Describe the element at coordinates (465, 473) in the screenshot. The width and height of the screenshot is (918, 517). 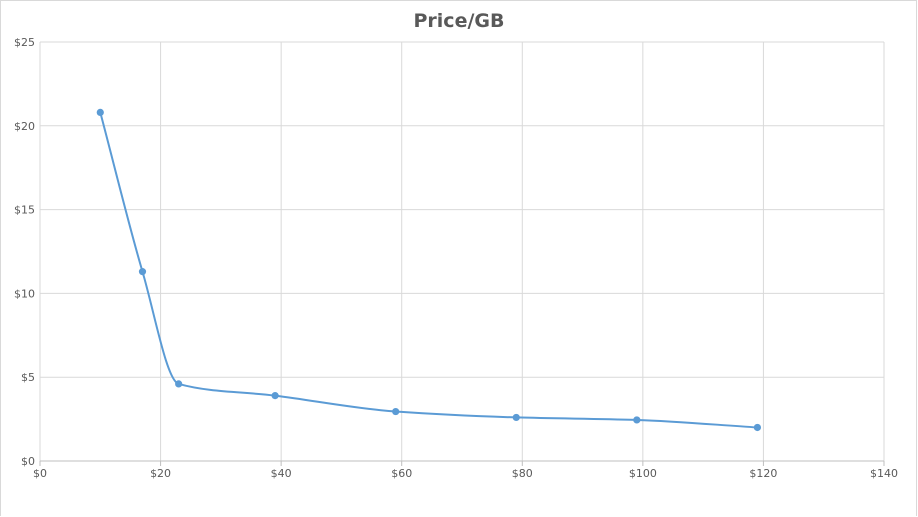
I see `x-axis-labels: $0 $20 $40 $60 $80 $100 $120 $140` at that location.